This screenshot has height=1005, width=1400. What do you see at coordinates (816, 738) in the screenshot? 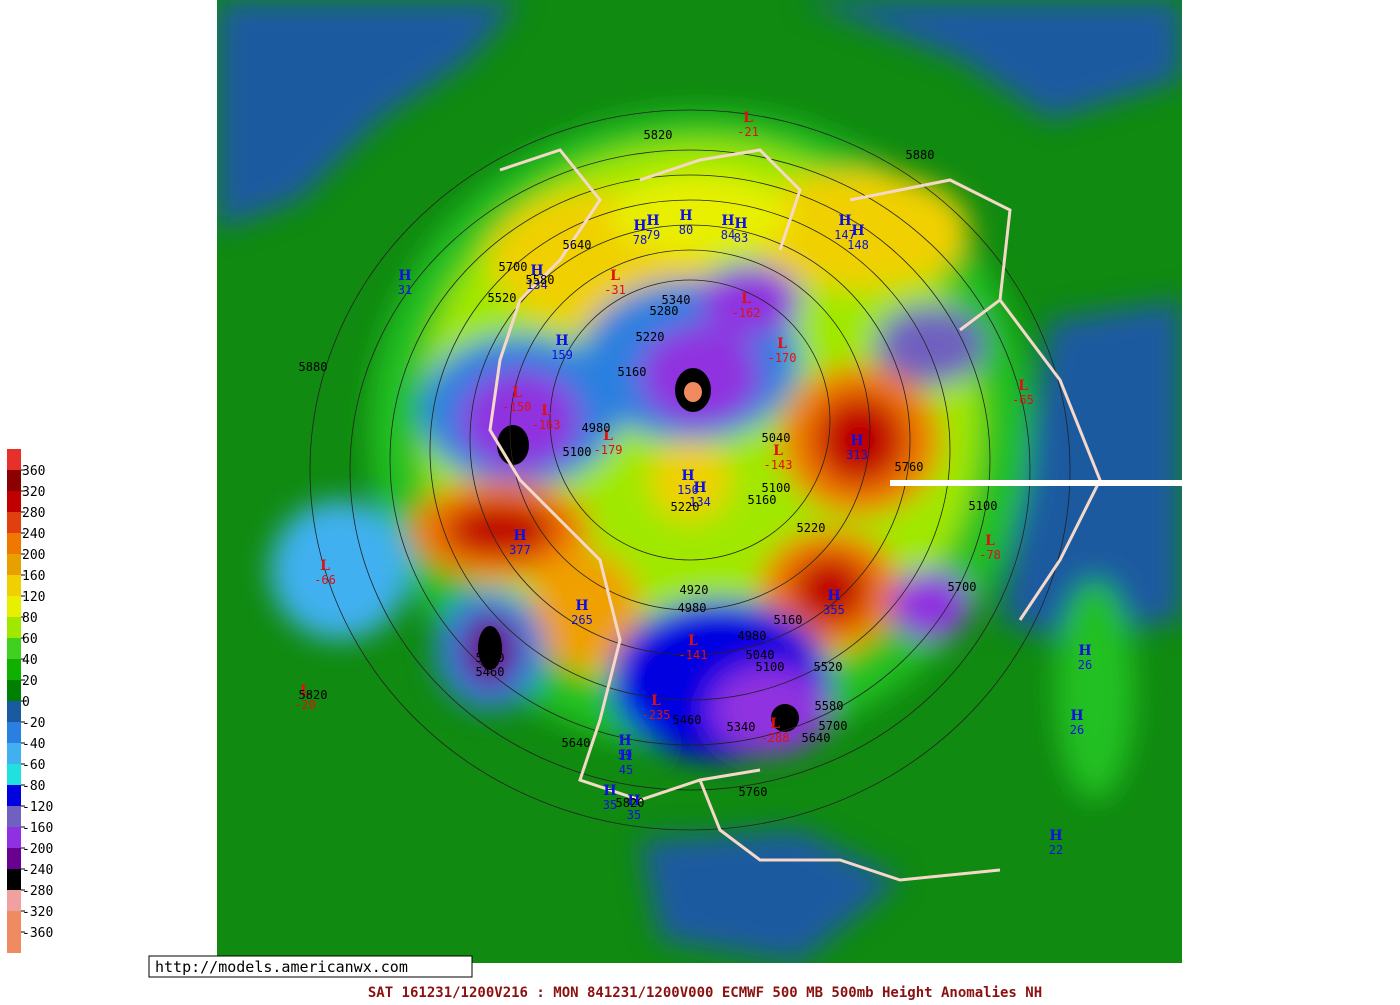
I see `contour-label: 5640` at bounding box center [816, 738].